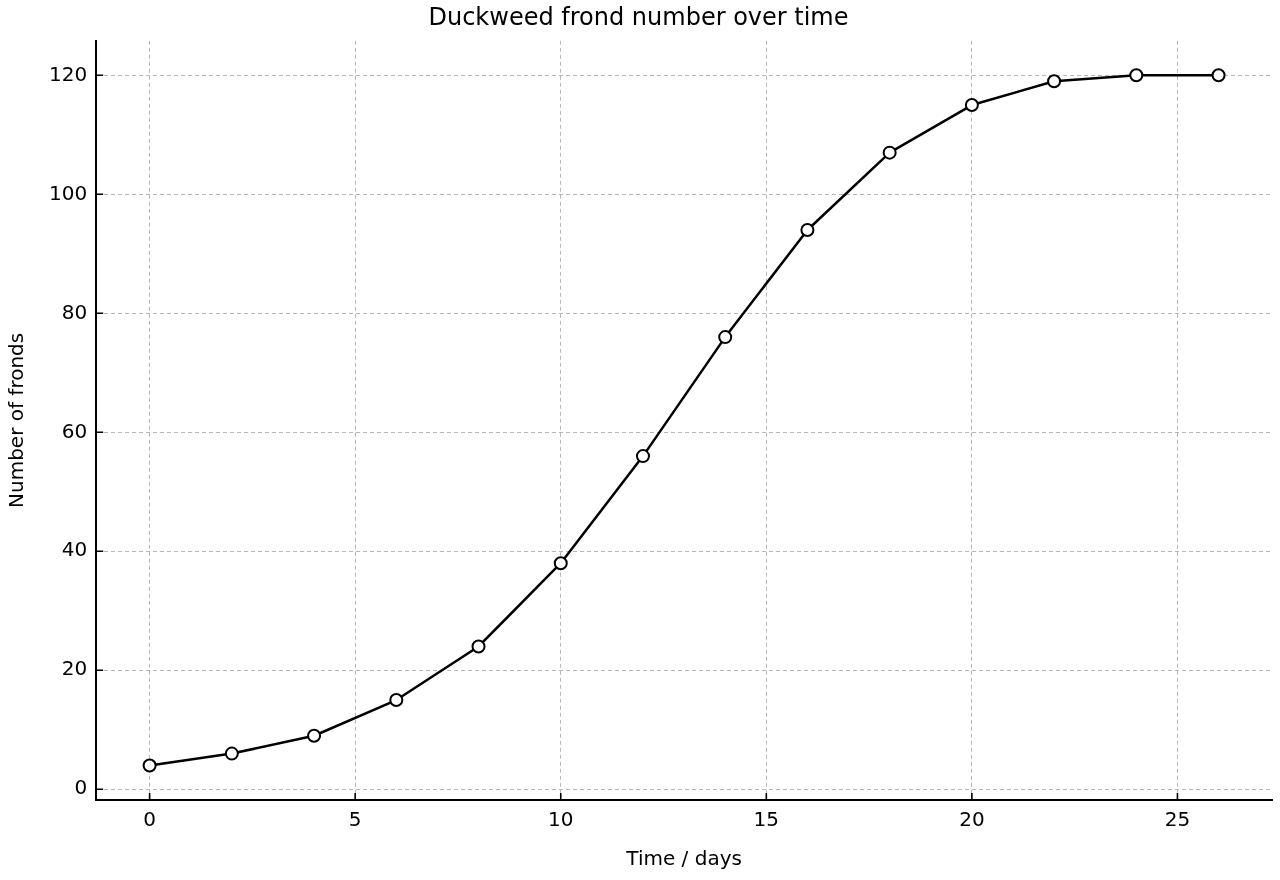 This screenshot has height=880, width=1280. What do you see at coordinates (972, 819) in the screenshot?
I see `x-tick-label: 20` at bounding box center [972, 819].